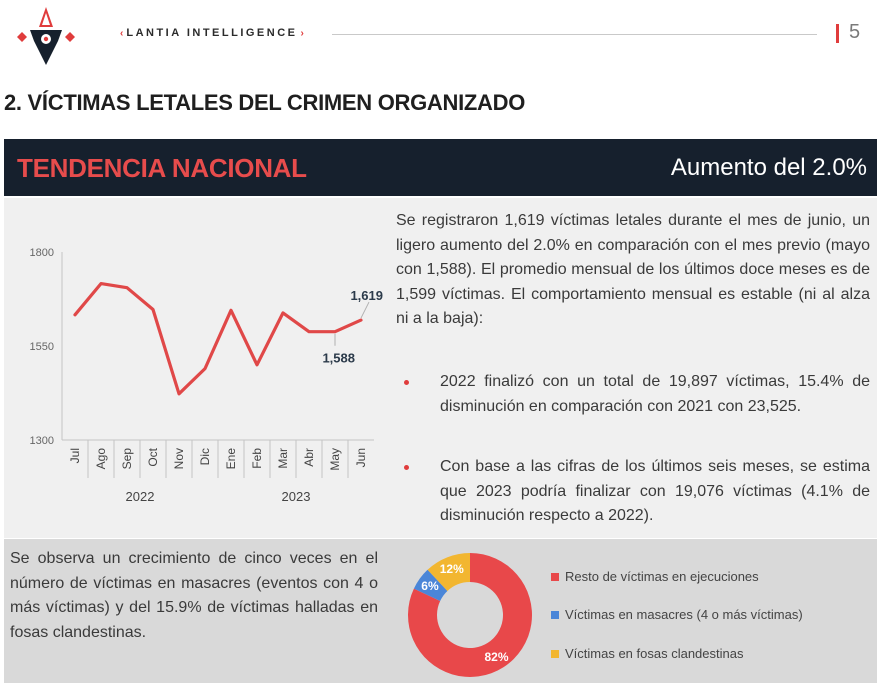  Describe the element at coordinates (361, 457) in the screenshot. I see `x-tick-label: Jun` at that location.